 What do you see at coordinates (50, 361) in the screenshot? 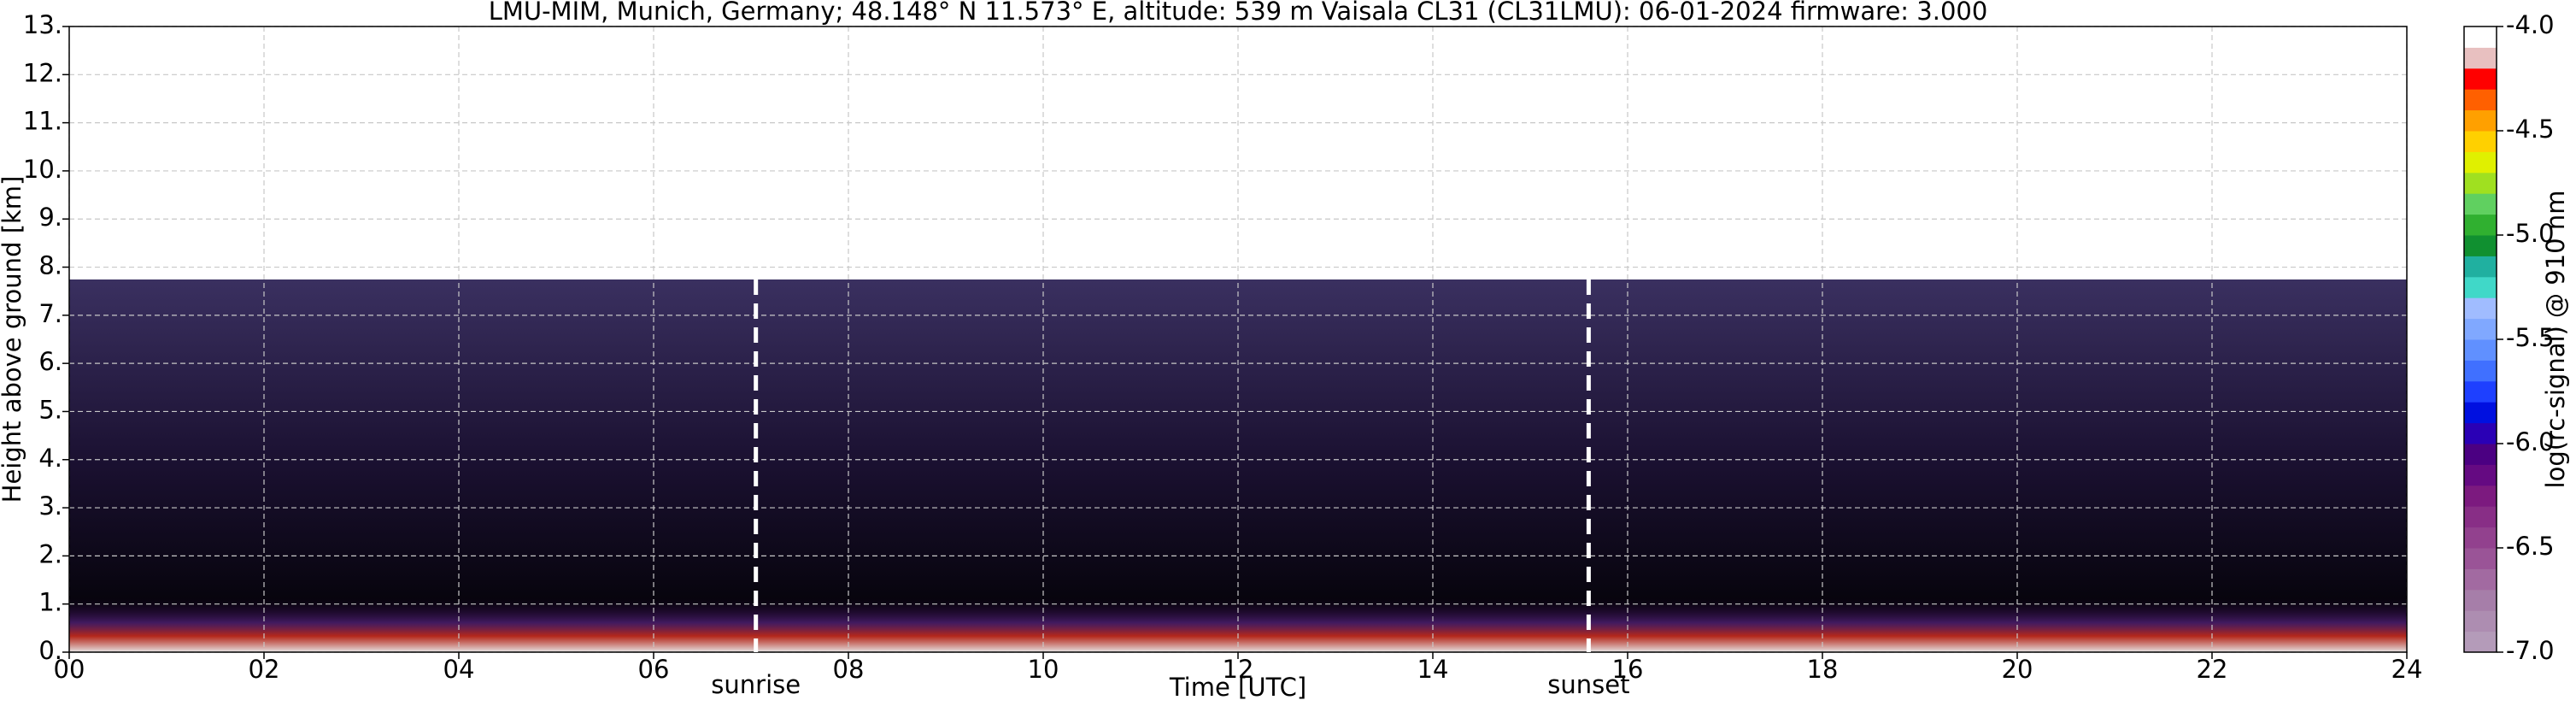
I see `y-tick-label: 6.` at bounding box center [50, 361].